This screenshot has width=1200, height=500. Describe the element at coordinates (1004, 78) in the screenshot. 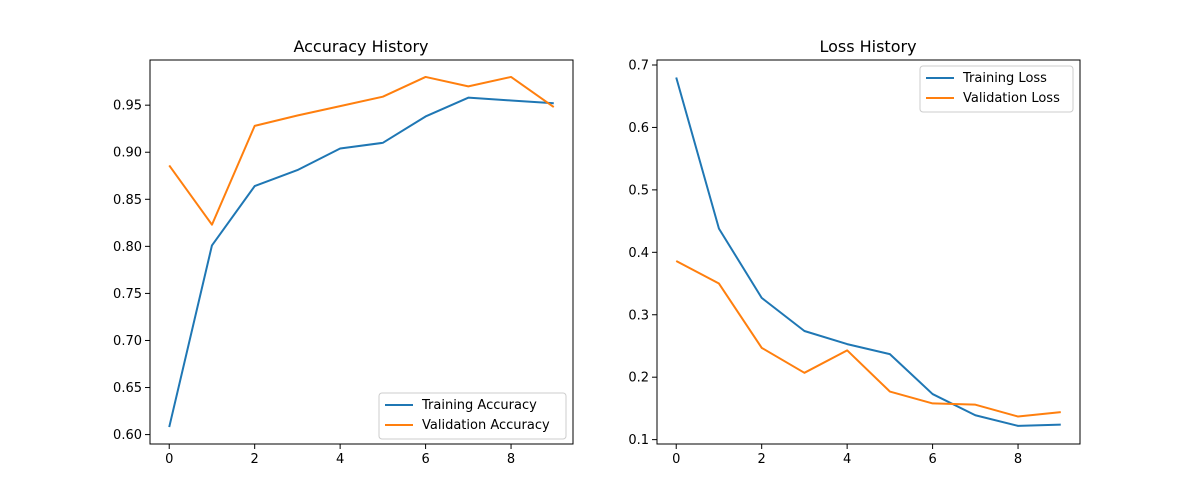

I see `legend-label-training-loss: Training Loss` at that location.